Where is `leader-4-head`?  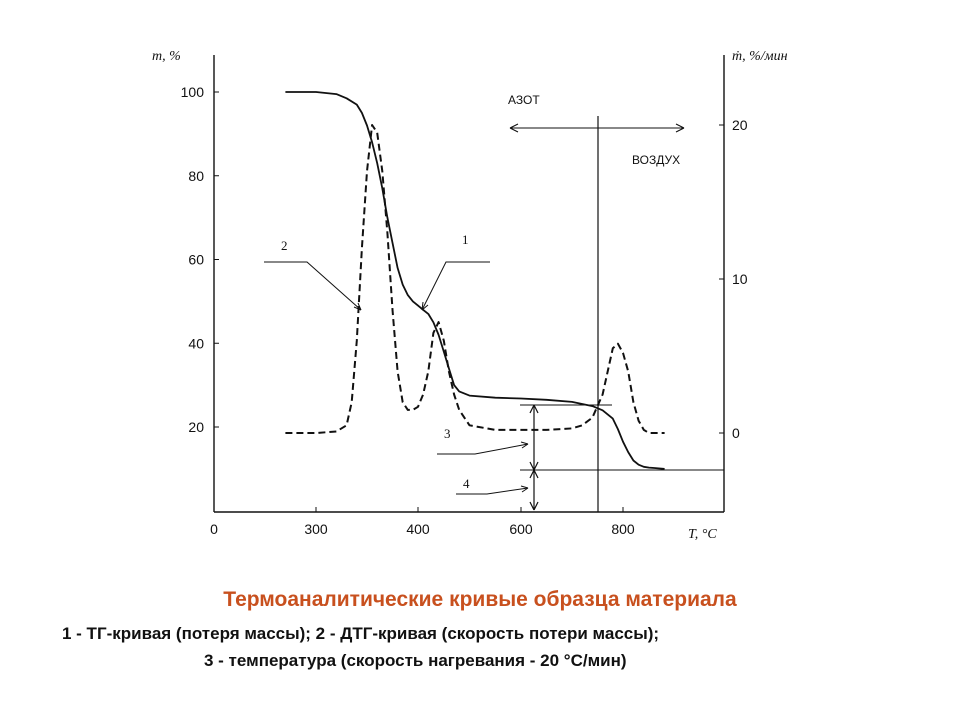
leader-4-head is located at coordinates (524, 489).